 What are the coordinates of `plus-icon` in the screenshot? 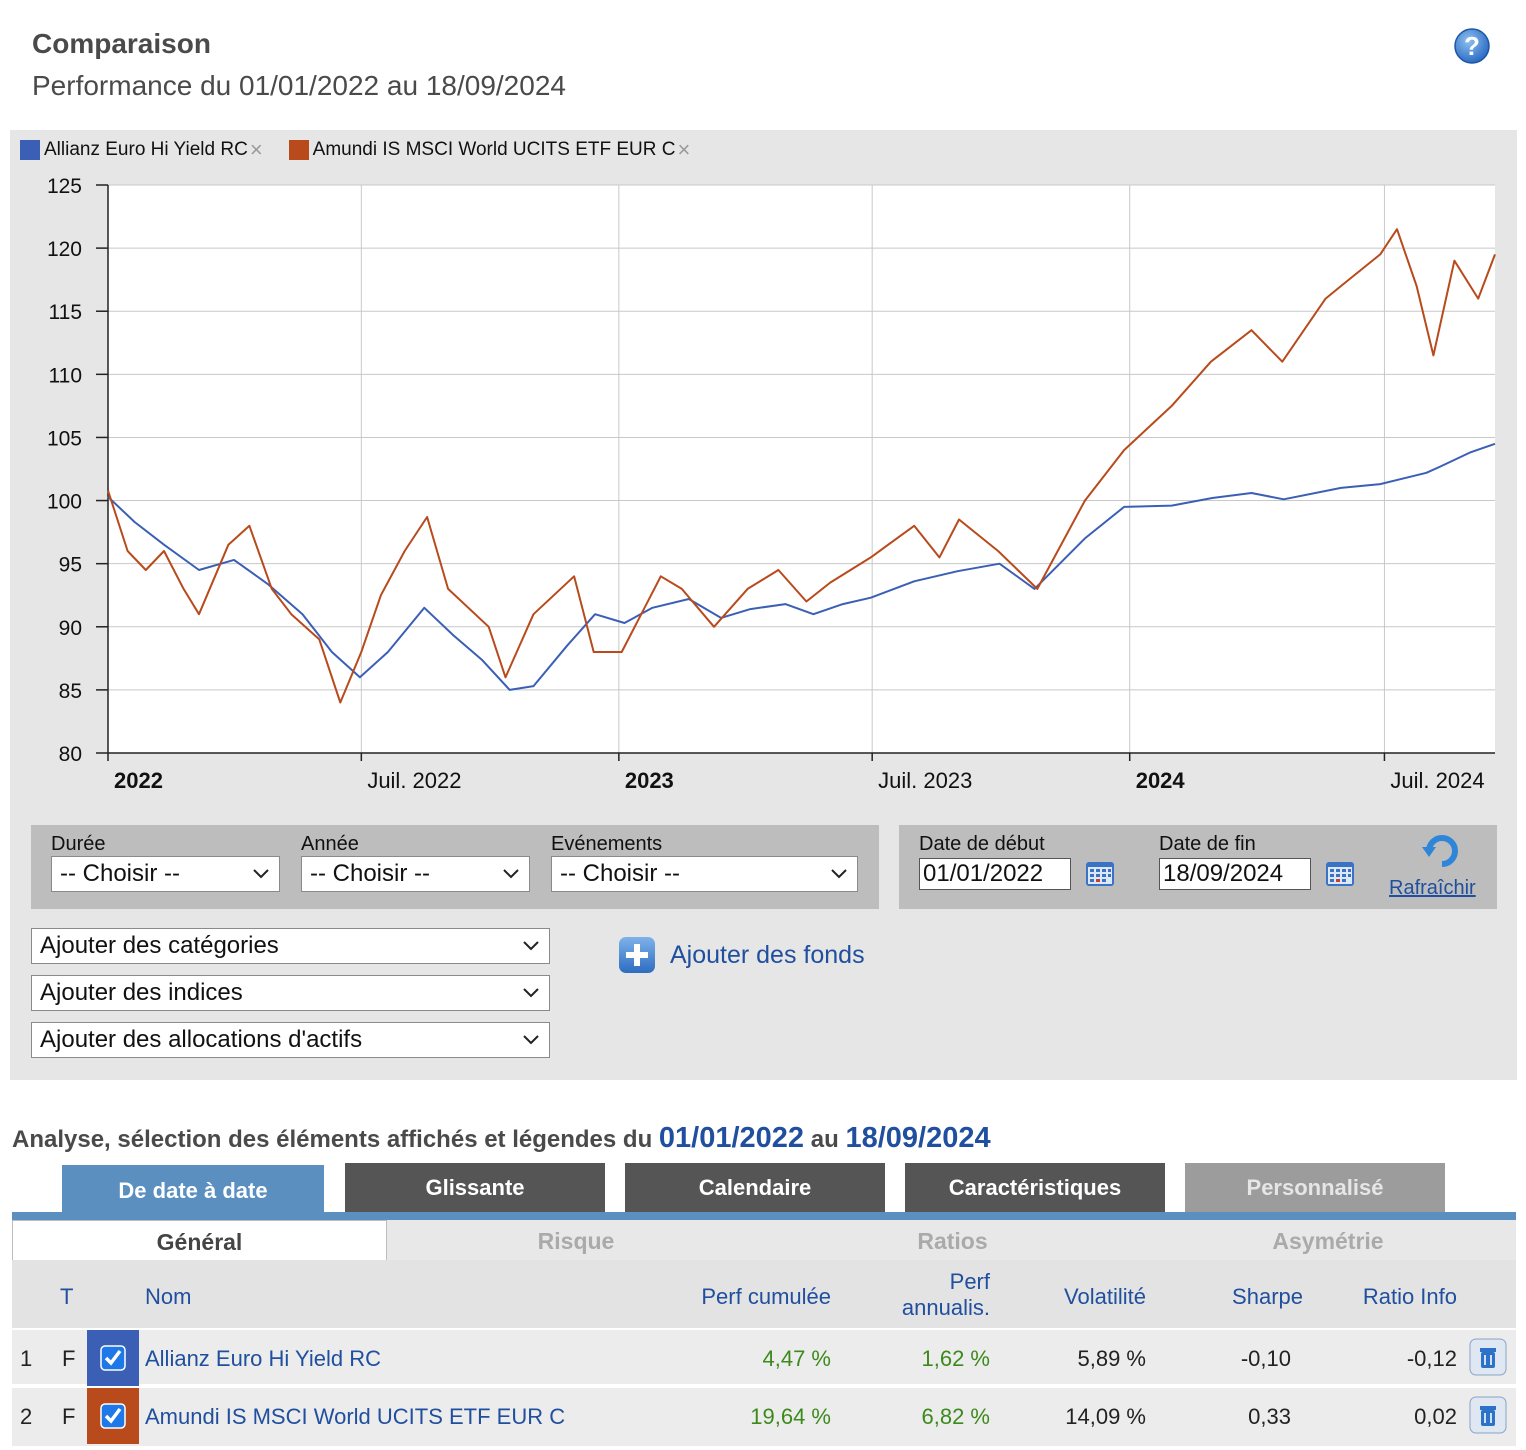 It's located at (637, 955).